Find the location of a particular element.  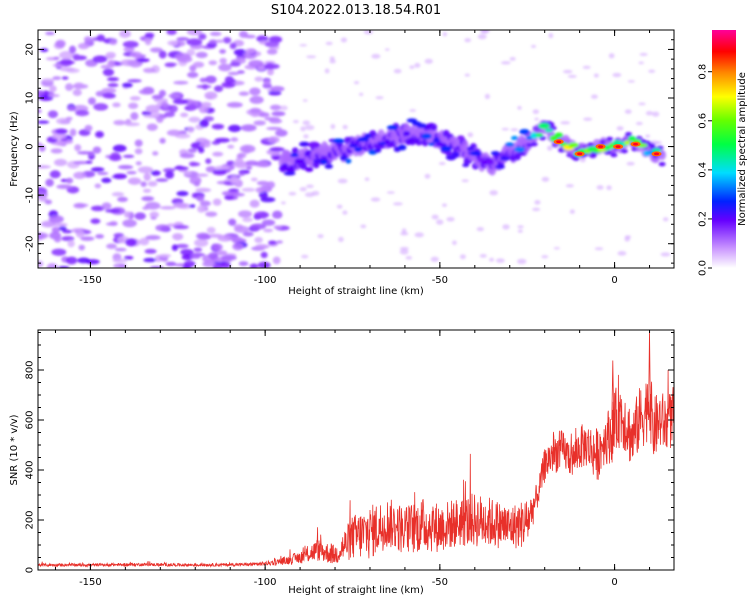

y-tick-label: -10 is located at coordinates (30, 195).